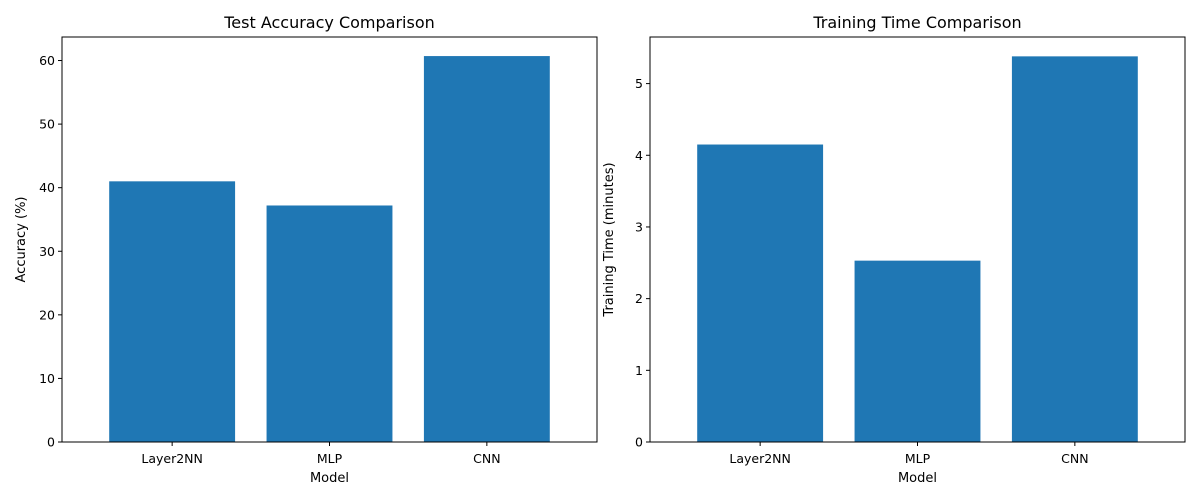 The width and height of the screenshot is (1200, 500). Describe the element at coordinates (47, 378) in the screenshot. I see `y-tick-label: 10` at that location.